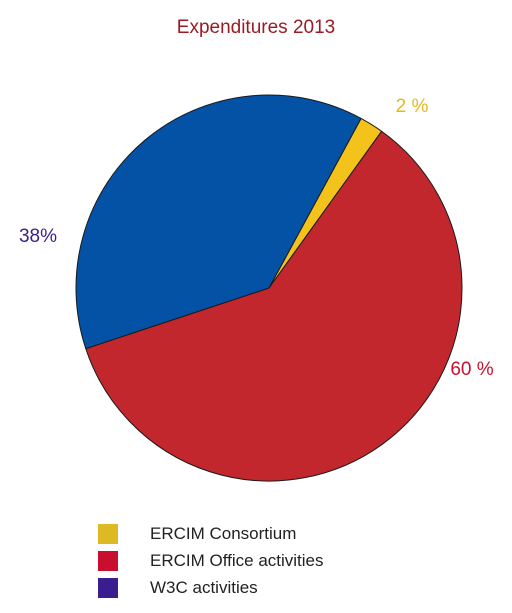  What do you see at coordinates (412, 106) in the screenshot?
I see `slice-label: 2 %` at bounding box center [412, 106].